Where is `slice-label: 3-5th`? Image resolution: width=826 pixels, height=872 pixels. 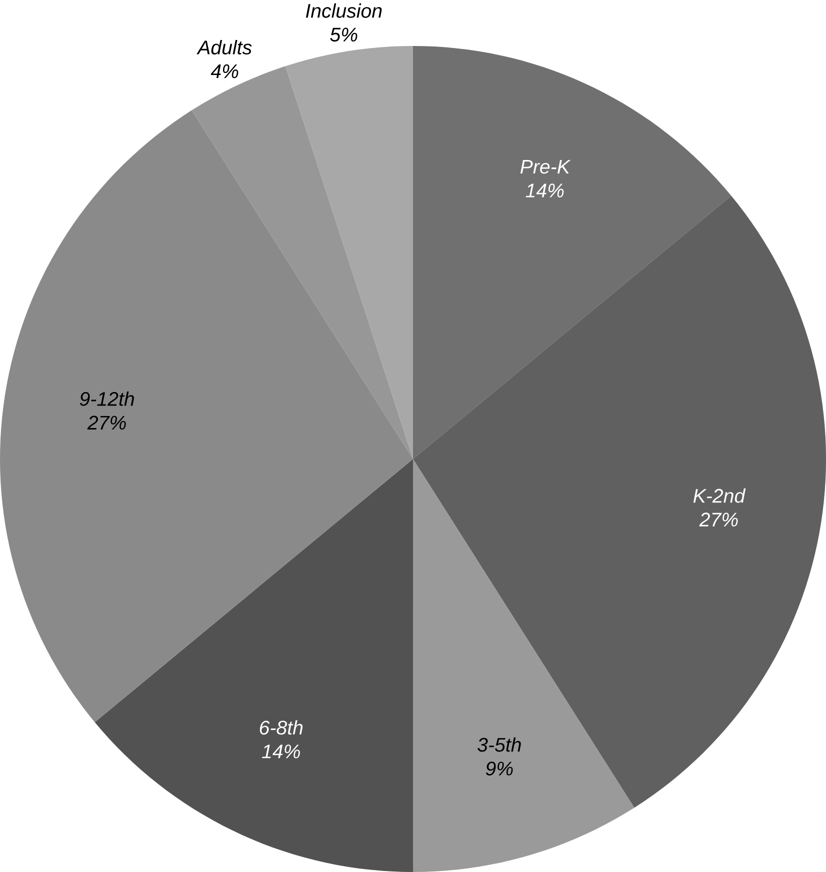 slice-label: 3-5th is located at coordinates (499, 744).